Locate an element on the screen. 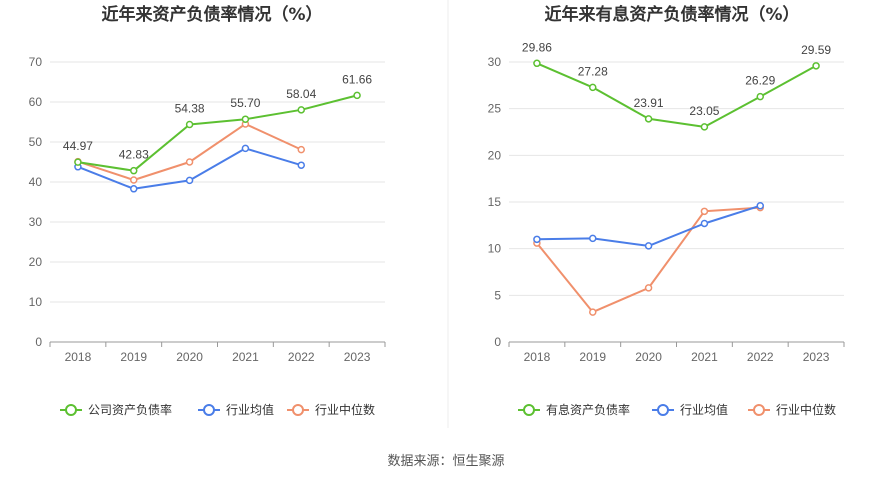 This screenshot has height=481, width=893. y-tick-label: 25 is located at coordinates (495, 109).